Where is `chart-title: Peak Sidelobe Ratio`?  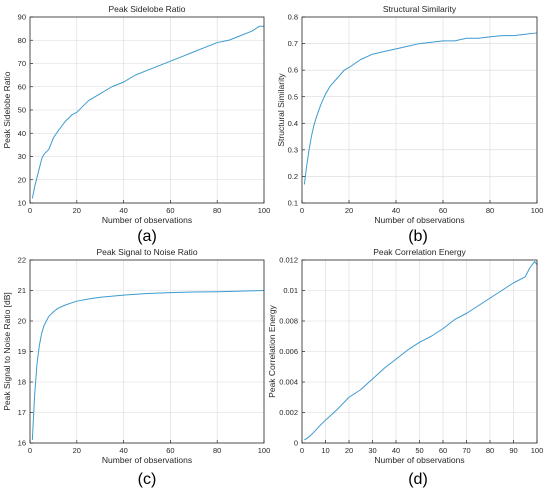
chart-title: Peak Sidelobe Ratio is located at coordinates (146, 9).